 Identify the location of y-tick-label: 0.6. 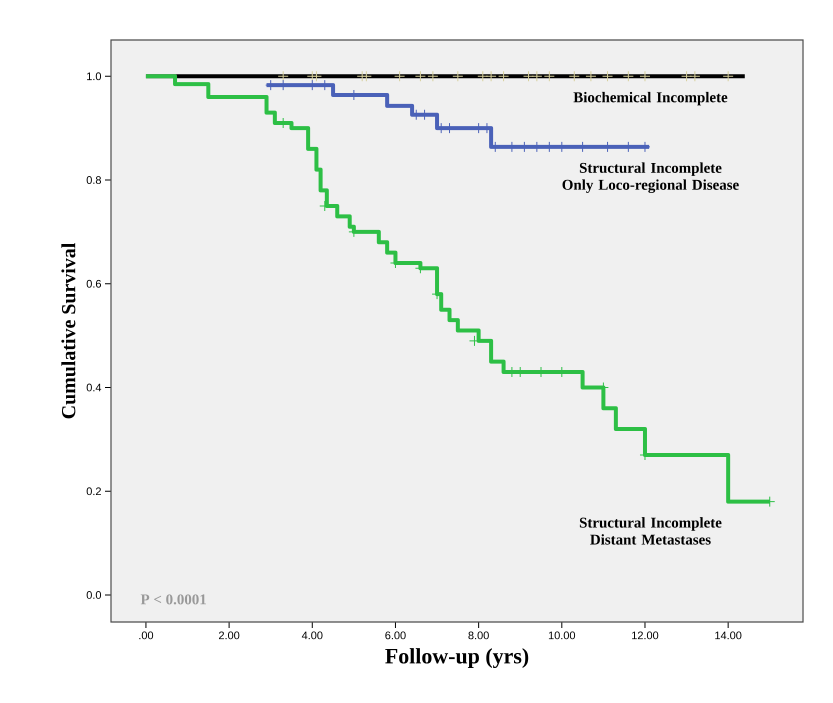
(93, 284).